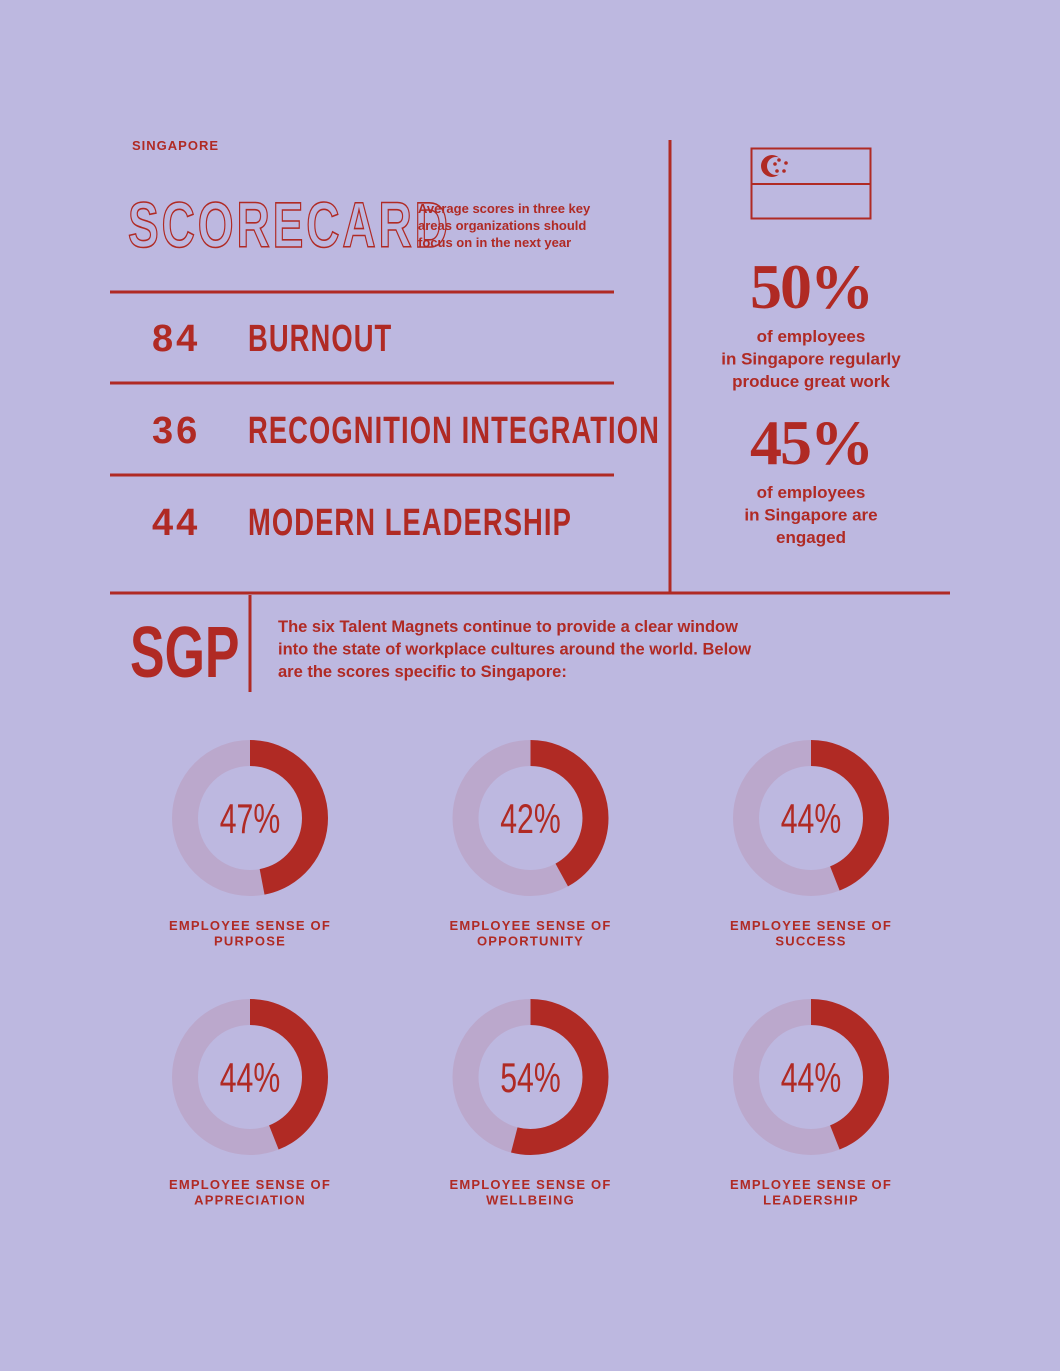 This screenshot has height=1371, width=1060. I want to click on score: 36, so click(176, 431).